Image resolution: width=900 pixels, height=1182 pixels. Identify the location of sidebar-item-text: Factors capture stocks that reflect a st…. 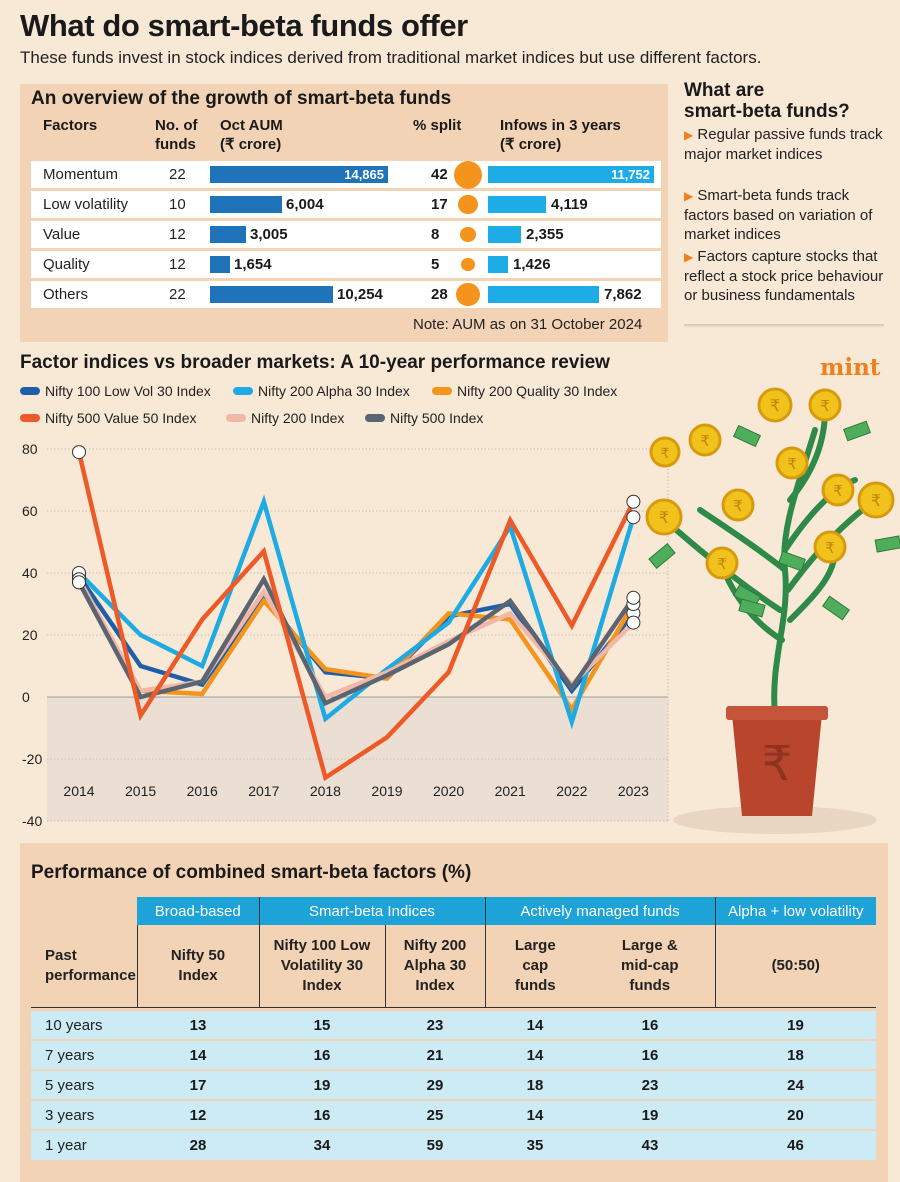
(784, 276).